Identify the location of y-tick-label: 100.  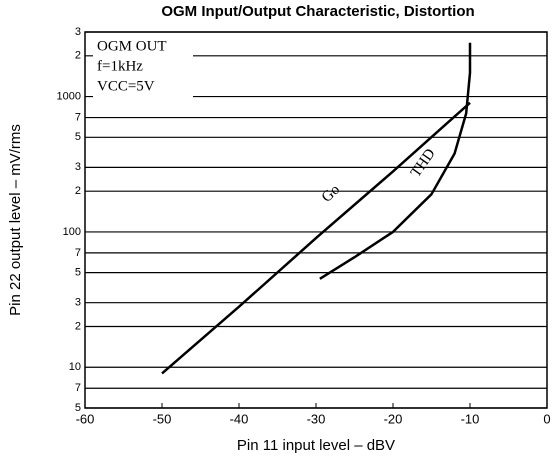
(72, 232).